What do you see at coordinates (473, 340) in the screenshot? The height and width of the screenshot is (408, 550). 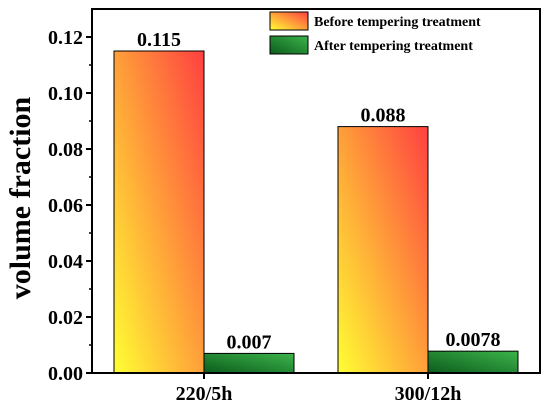 I see `data-label-after-300-12h: 0.0078` at bounding box center [473, 340].